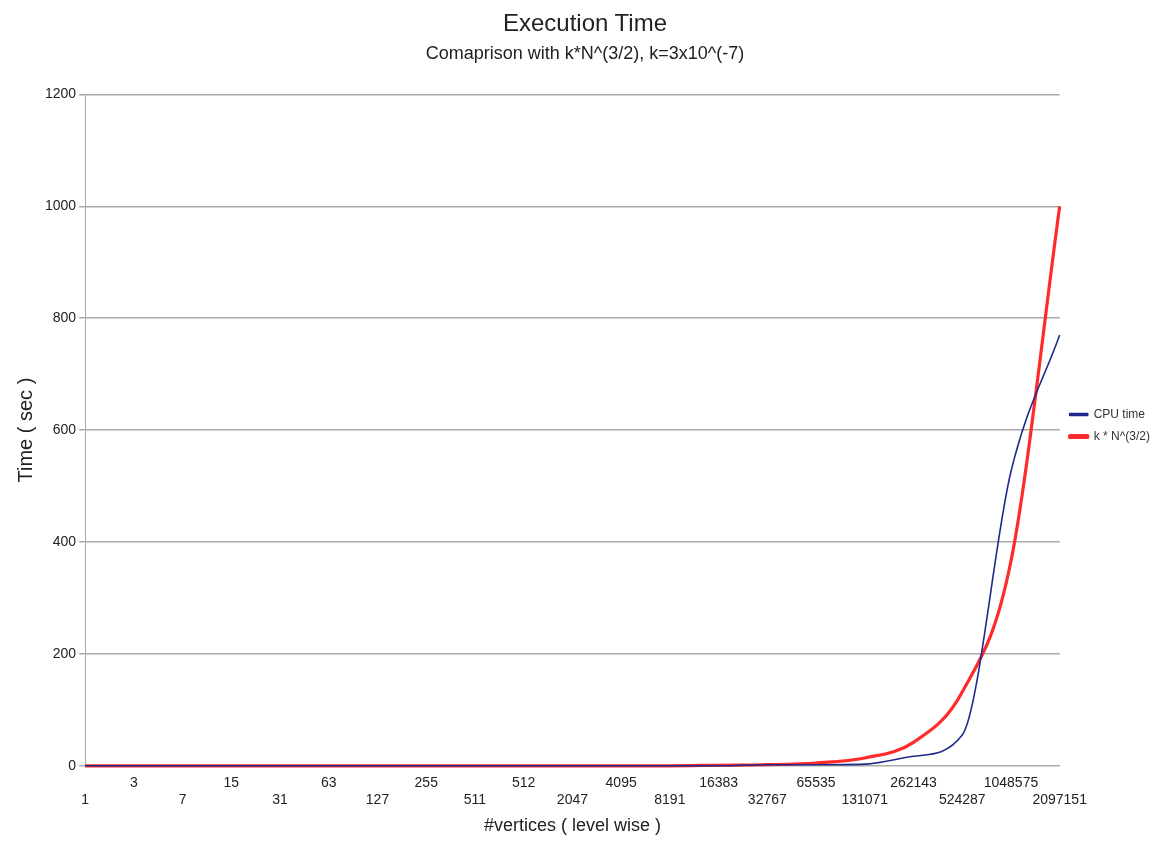 The image size is (1170, 851). What do you see at coordinates (85, 798) in the screenshot?
I see `x-tick-label: 1` at bounding box center [85, 798].